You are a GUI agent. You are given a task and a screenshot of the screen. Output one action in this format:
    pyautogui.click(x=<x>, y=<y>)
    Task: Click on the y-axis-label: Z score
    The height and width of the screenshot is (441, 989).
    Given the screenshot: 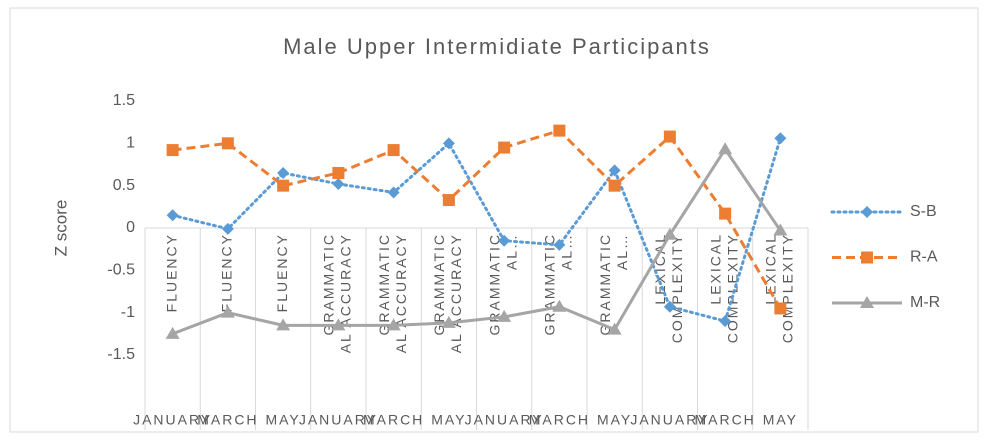 What is the action you would take?
    pyautogui.click(x=60, y=228)
    